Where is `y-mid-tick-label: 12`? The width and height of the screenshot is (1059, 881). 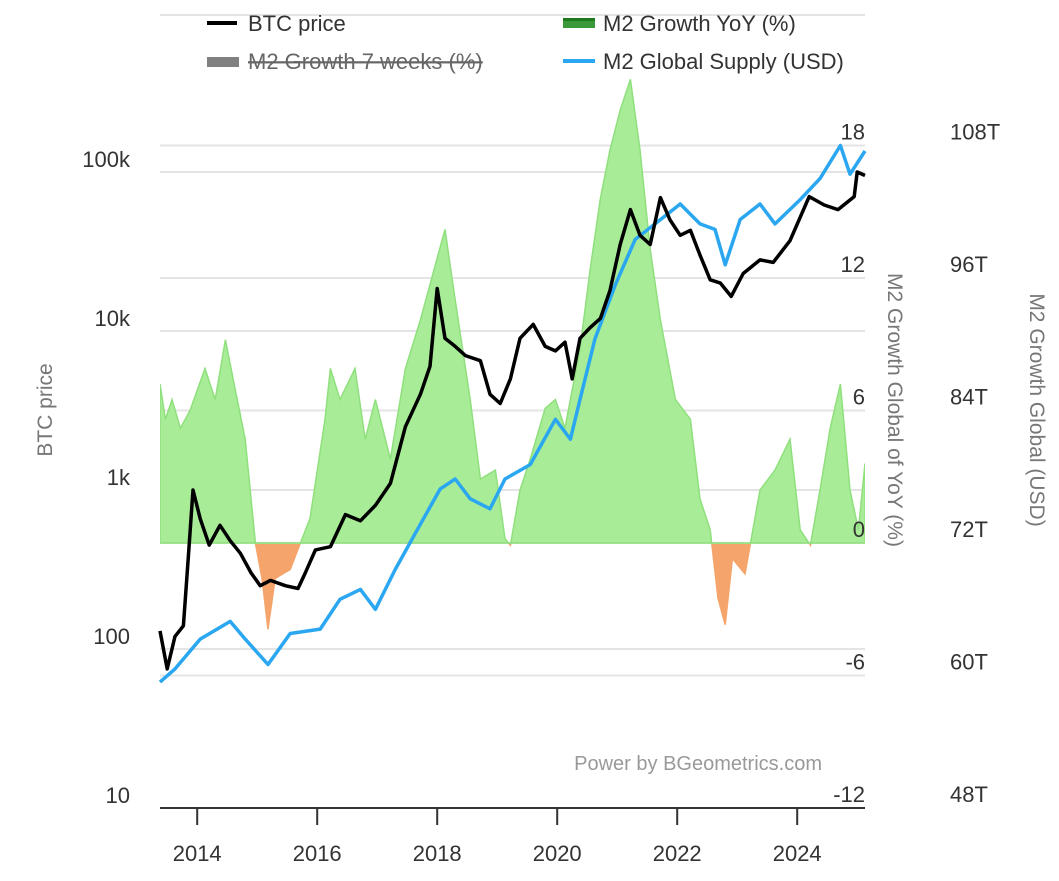 y-mid-tick-label: 12 is located at coordinates (853, 264).